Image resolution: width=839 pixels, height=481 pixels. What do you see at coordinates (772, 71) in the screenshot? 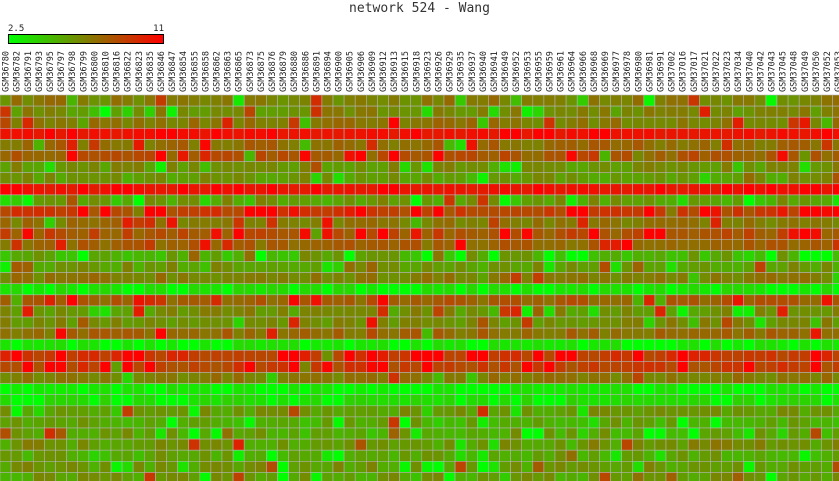
I see `column-label: GSM37043` at bounding box center [772, 71].